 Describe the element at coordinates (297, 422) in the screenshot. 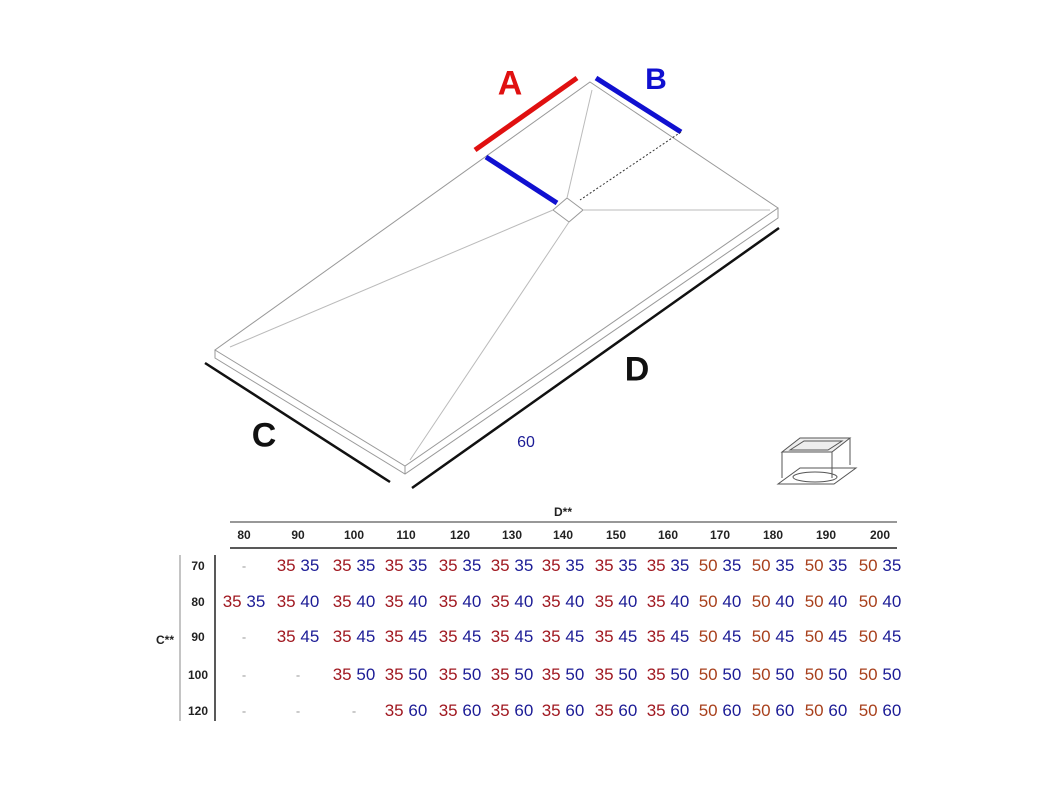

I see `dimension-c-line` at that location.